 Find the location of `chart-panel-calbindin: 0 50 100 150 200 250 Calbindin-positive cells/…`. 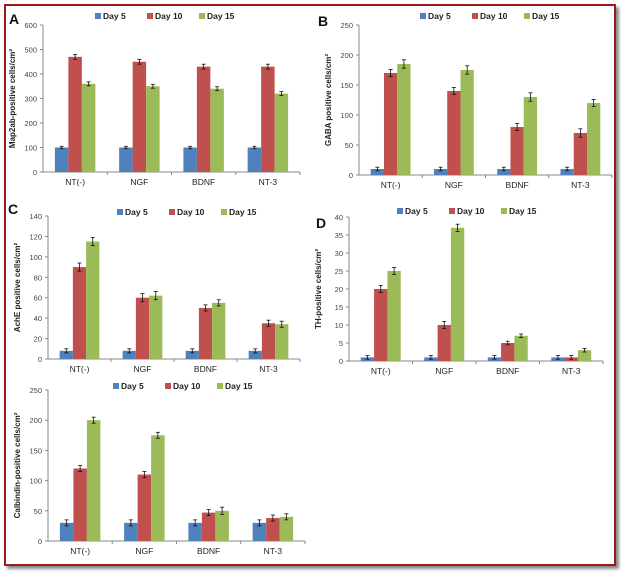

chart-panel-calbindin: 0 50 100 150 200 250 Calbindin-positive cells/… is located at coordinates (159, 468).